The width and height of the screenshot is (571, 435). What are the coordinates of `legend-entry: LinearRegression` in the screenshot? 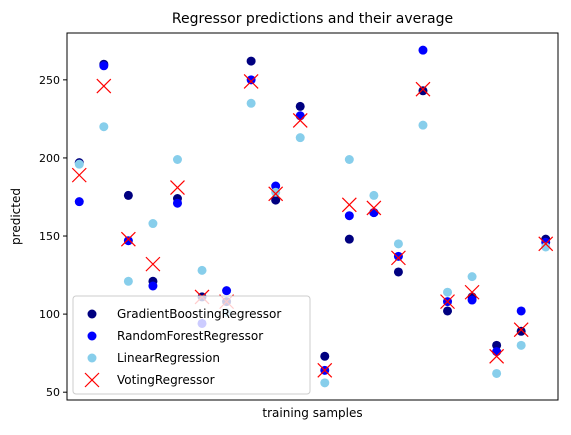 It's located at (153, 358).